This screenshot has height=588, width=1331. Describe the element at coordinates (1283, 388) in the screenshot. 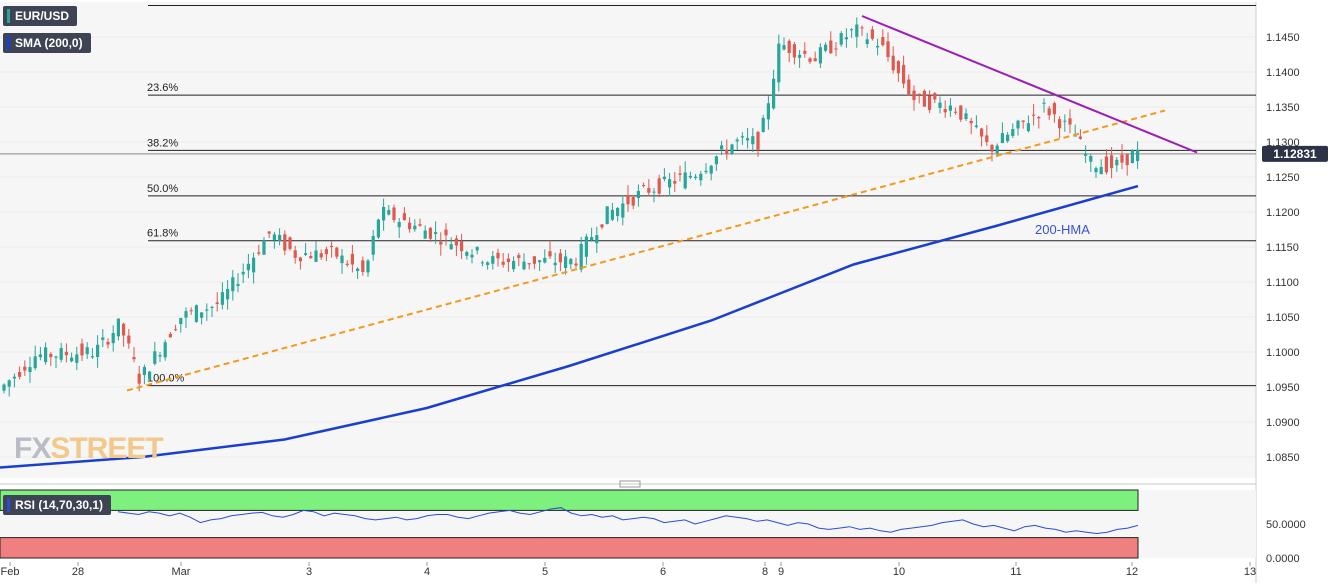

I see `y-tick-label: 1.0950` at that location.